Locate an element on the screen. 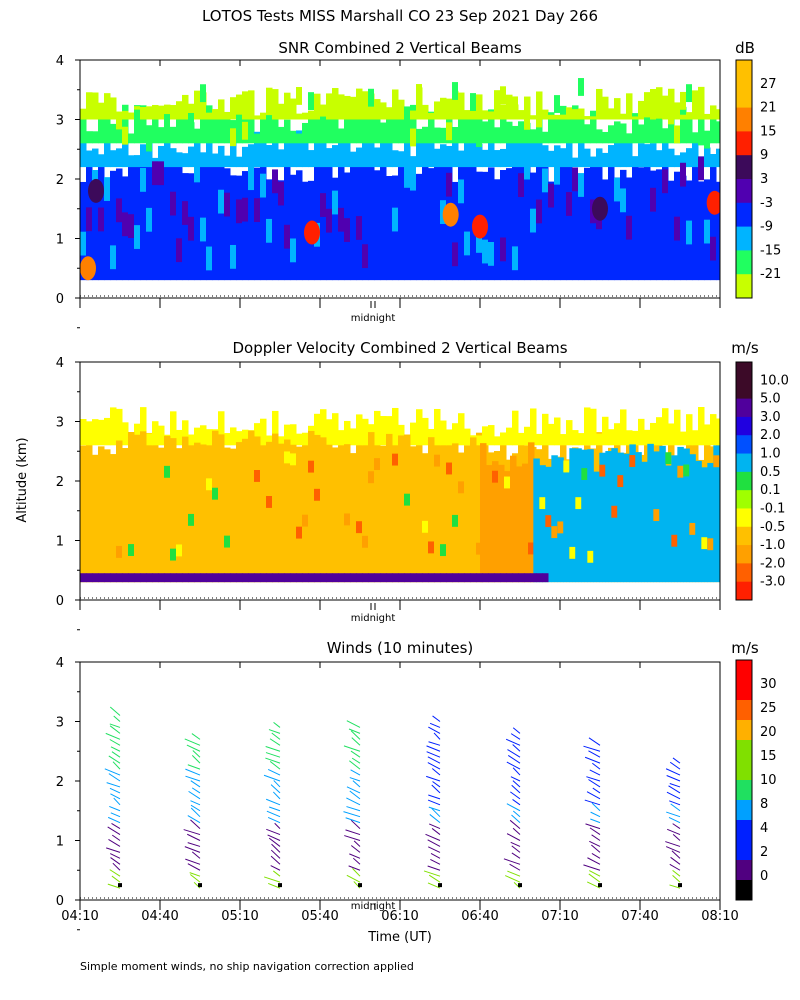 This screenshot has height=1000, width=800. colorbar-label: -0.5 is located at coordinates (772, 527).